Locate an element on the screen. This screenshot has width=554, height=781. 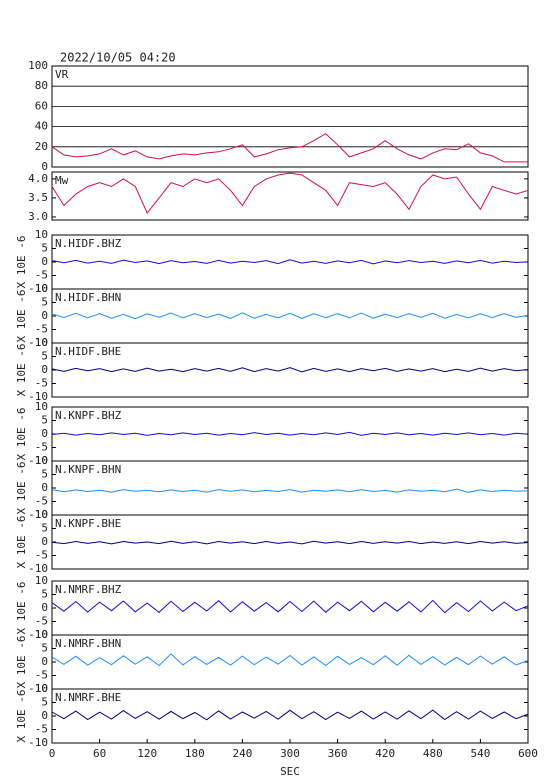
x-tick-label: 0 is located at coordinates (52, 753).